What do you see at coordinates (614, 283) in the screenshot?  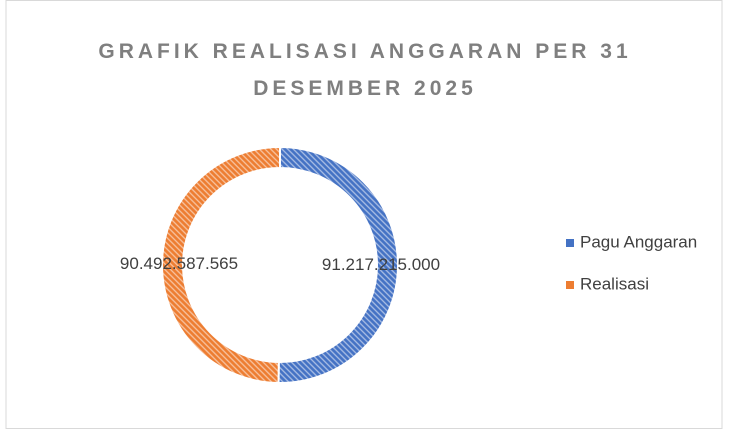 I see `legend-label: Realisasi` at bounding box center [614, 283].